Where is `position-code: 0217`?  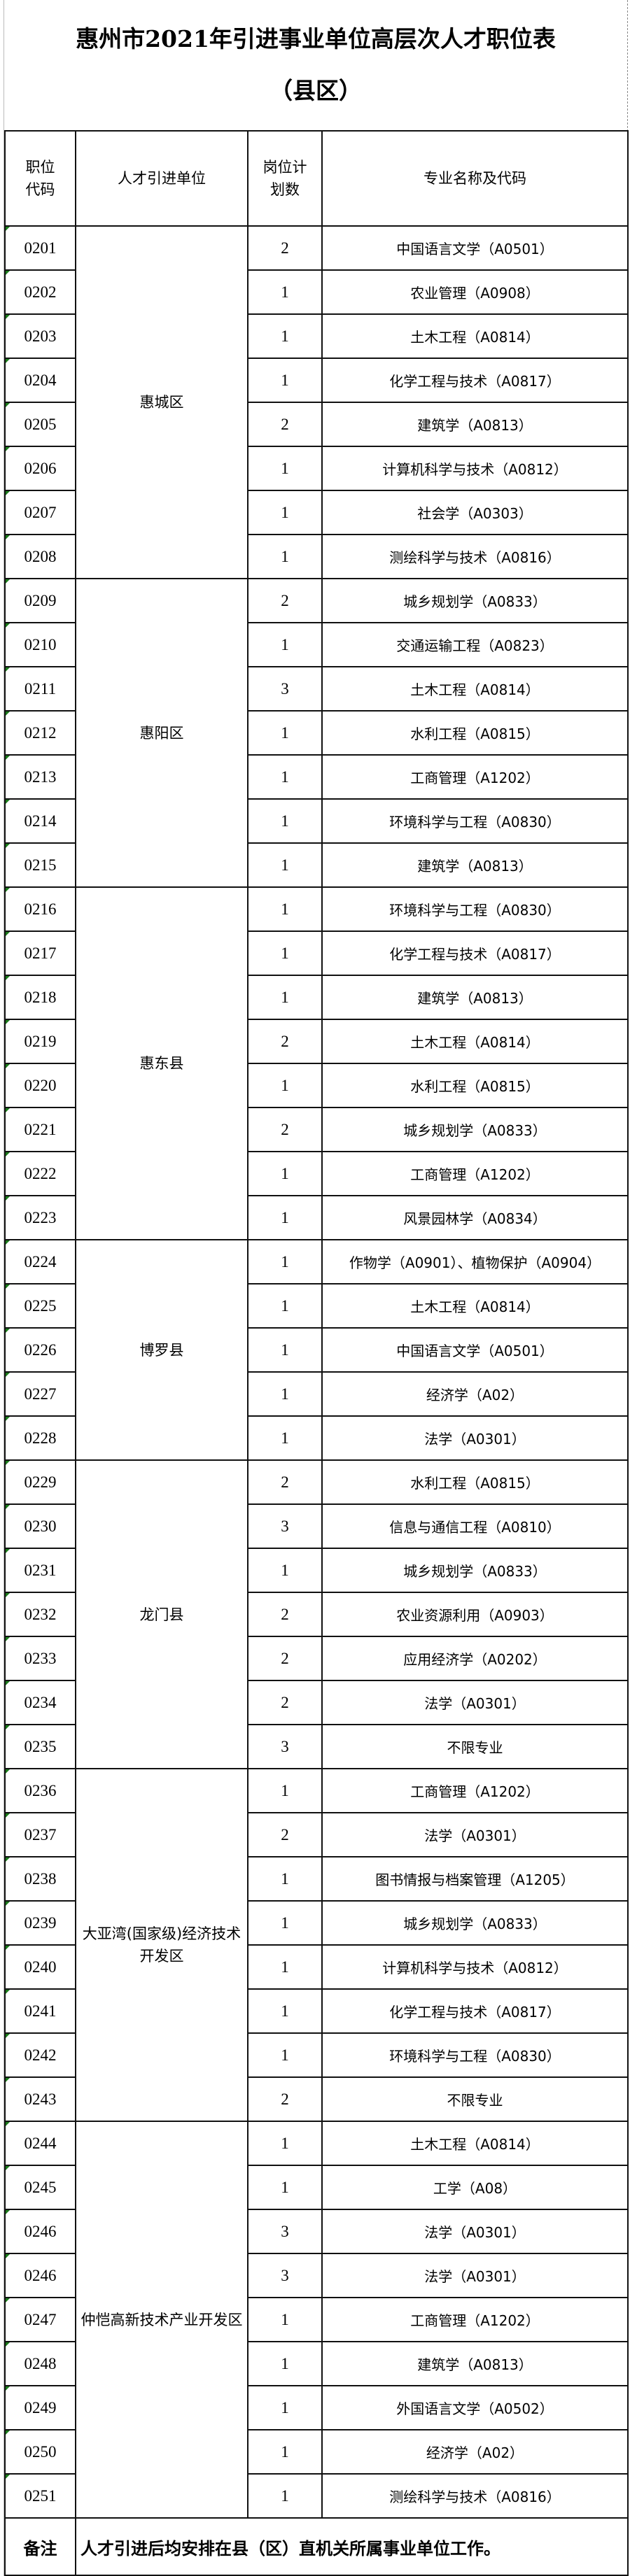 position-code: 0217 is located at coordinates (40, 953).